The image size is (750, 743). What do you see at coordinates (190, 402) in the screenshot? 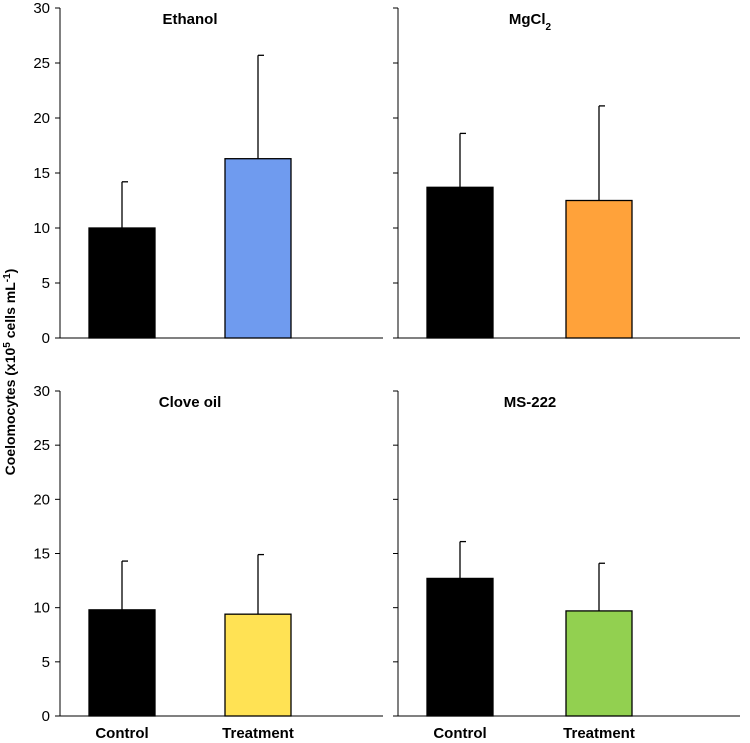
I see `panel-title: Clove oil` at bounding box center [190, 402].